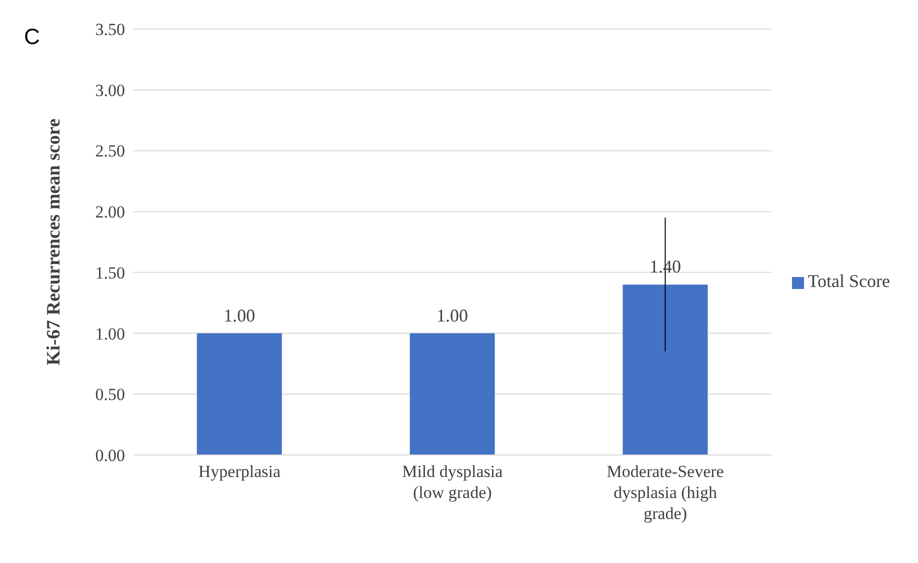  What do you see at coordinates (110, 90) in the screenshot?
I see `y-tick-label: 3.00` at bounding box center [110, 90].